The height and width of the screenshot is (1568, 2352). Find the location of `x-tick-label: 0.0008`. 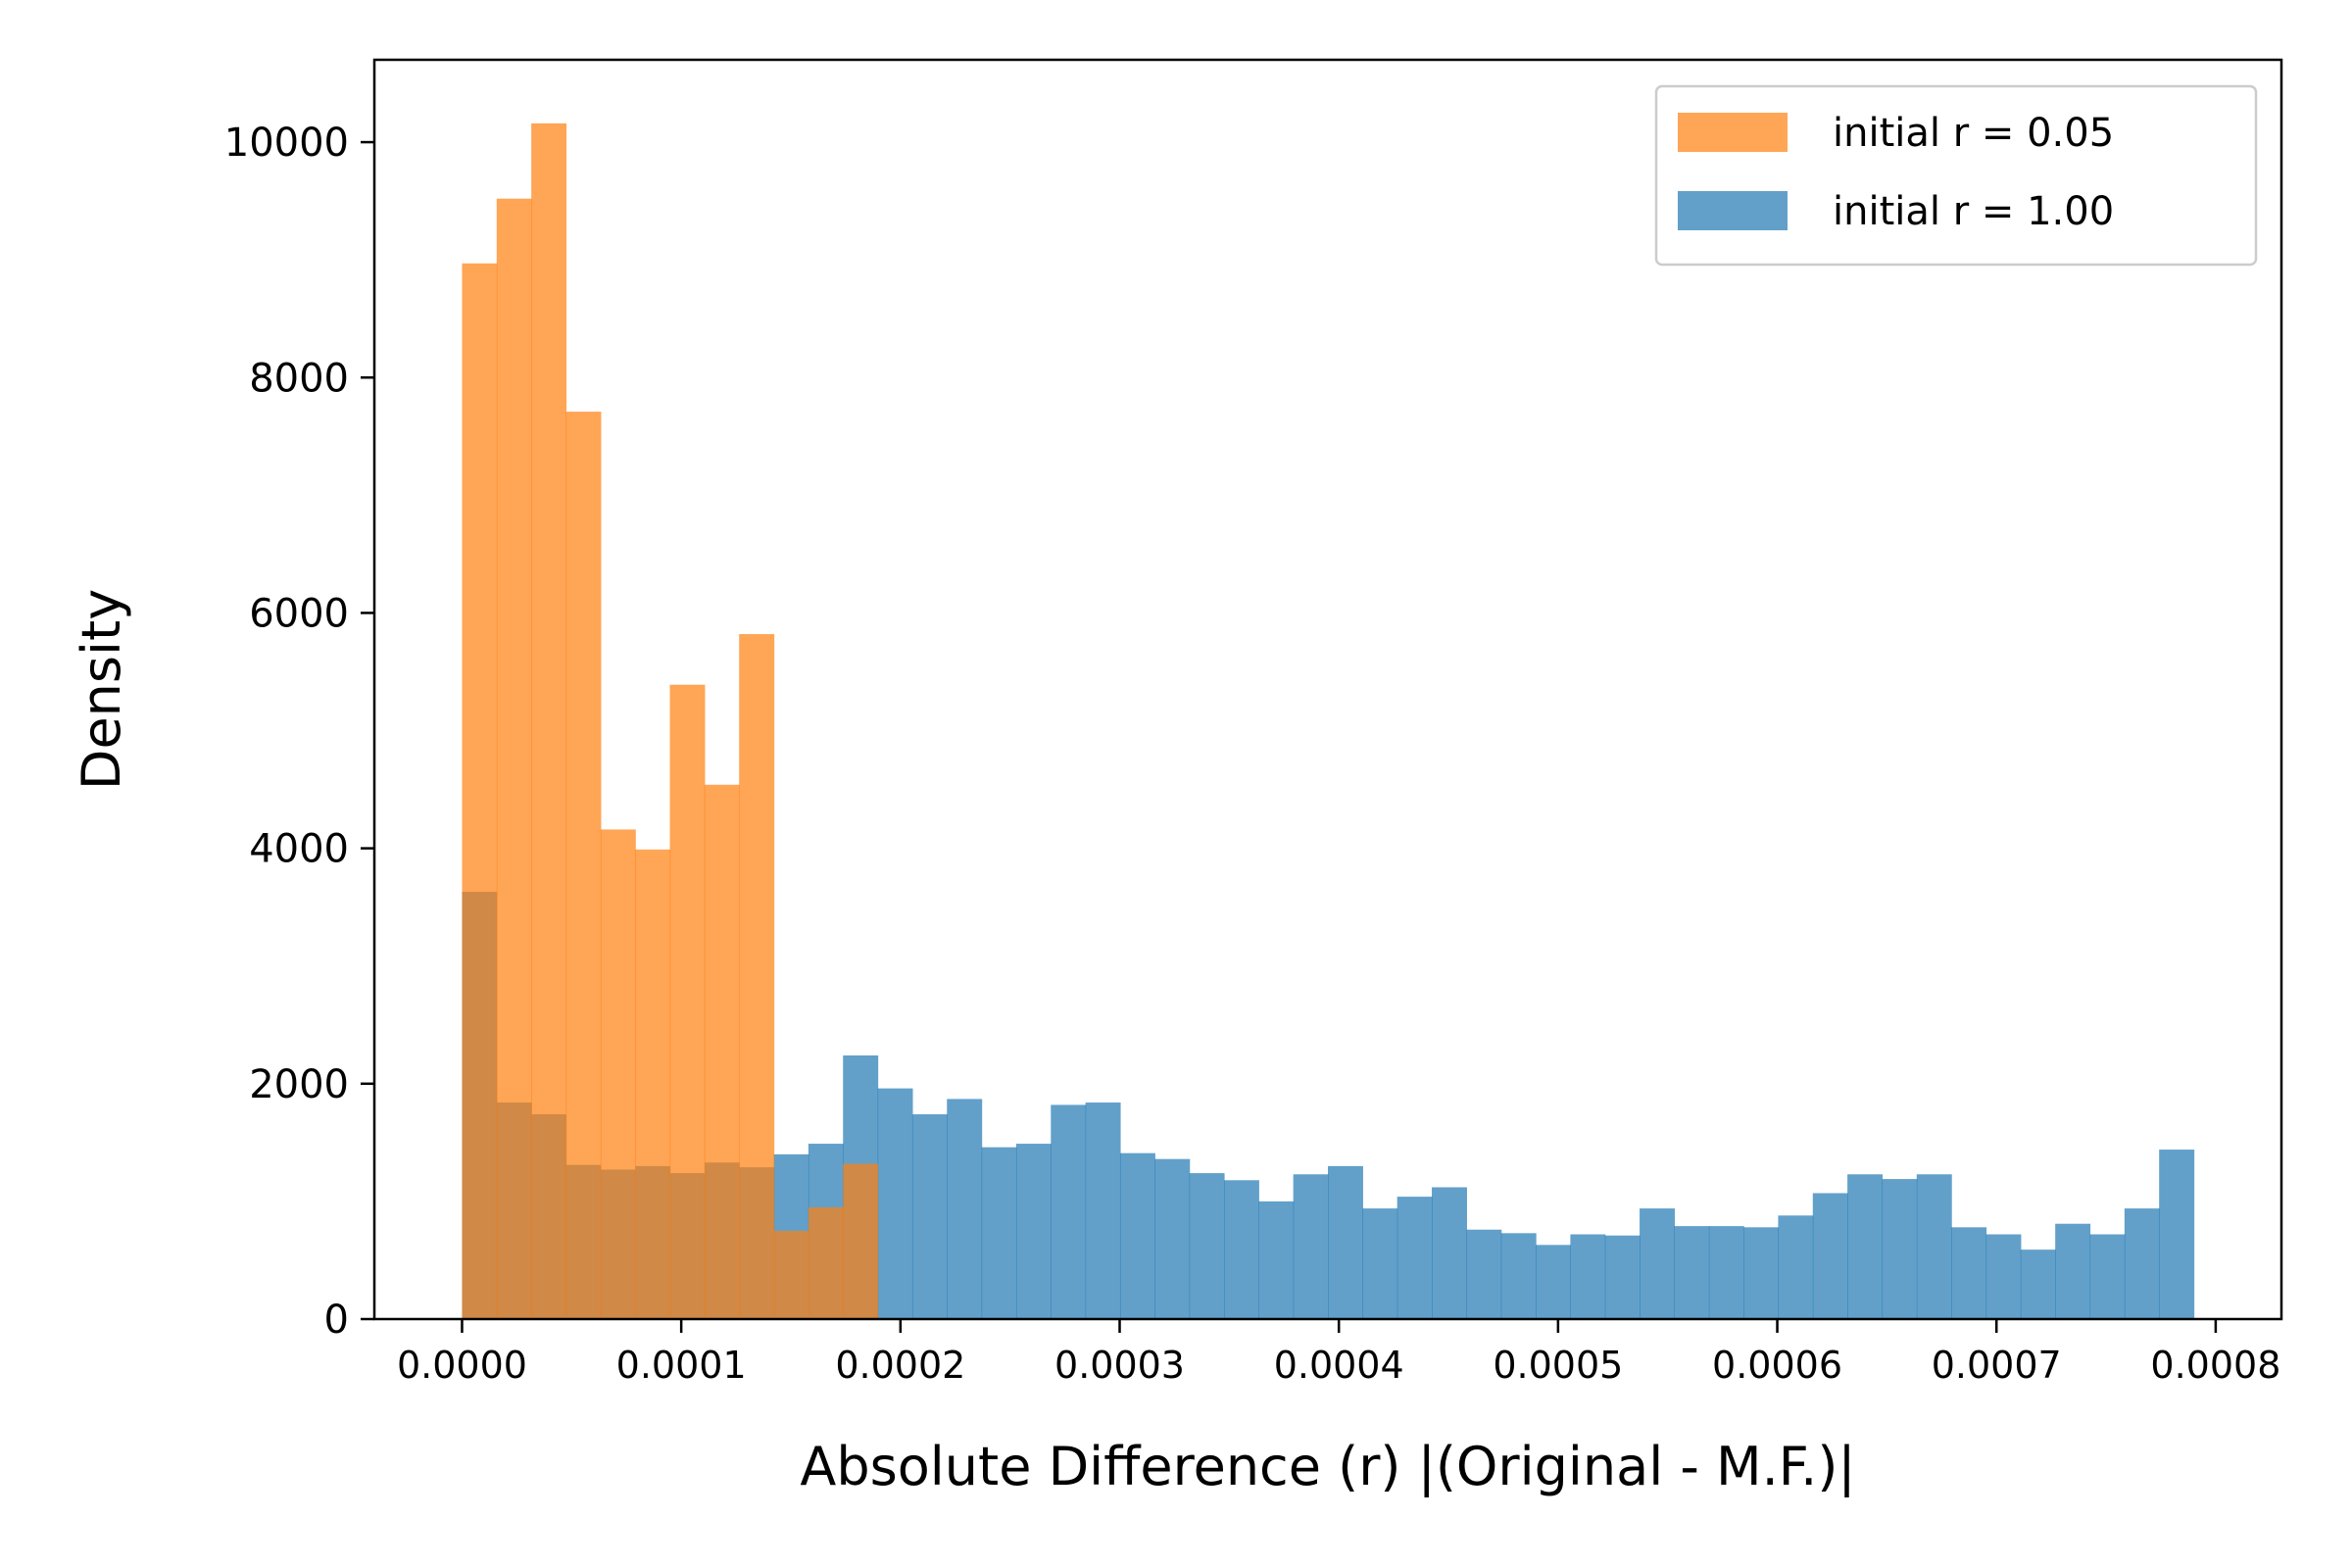

x-tick-label: 0.0008 is located at coordinates (2215, 1366).